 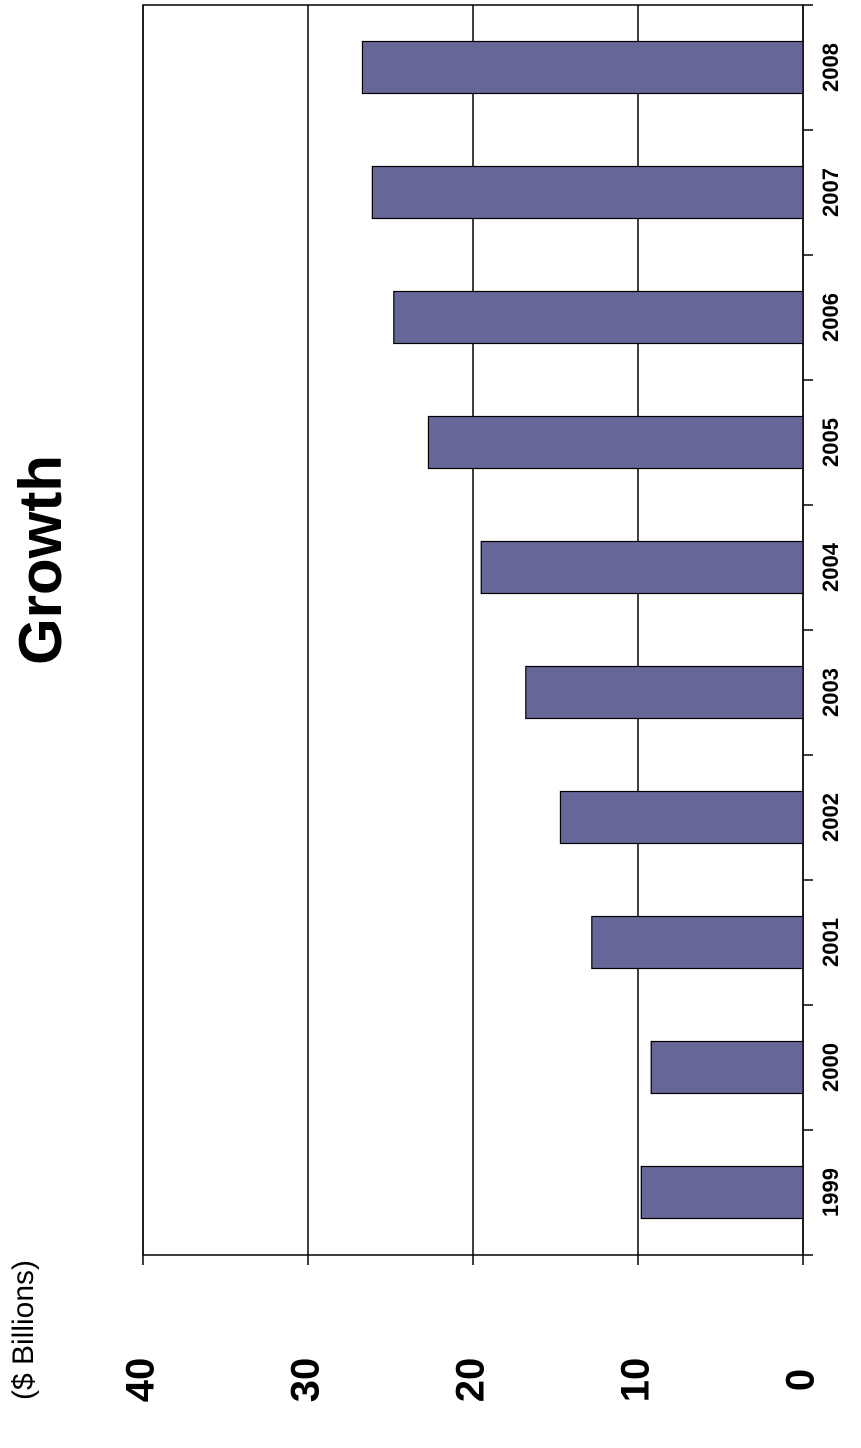 What do you see at coordinates (830, 1067) in the screenshot?
I see `x-tick-label: 2000` at bounding box center [830, 1067].